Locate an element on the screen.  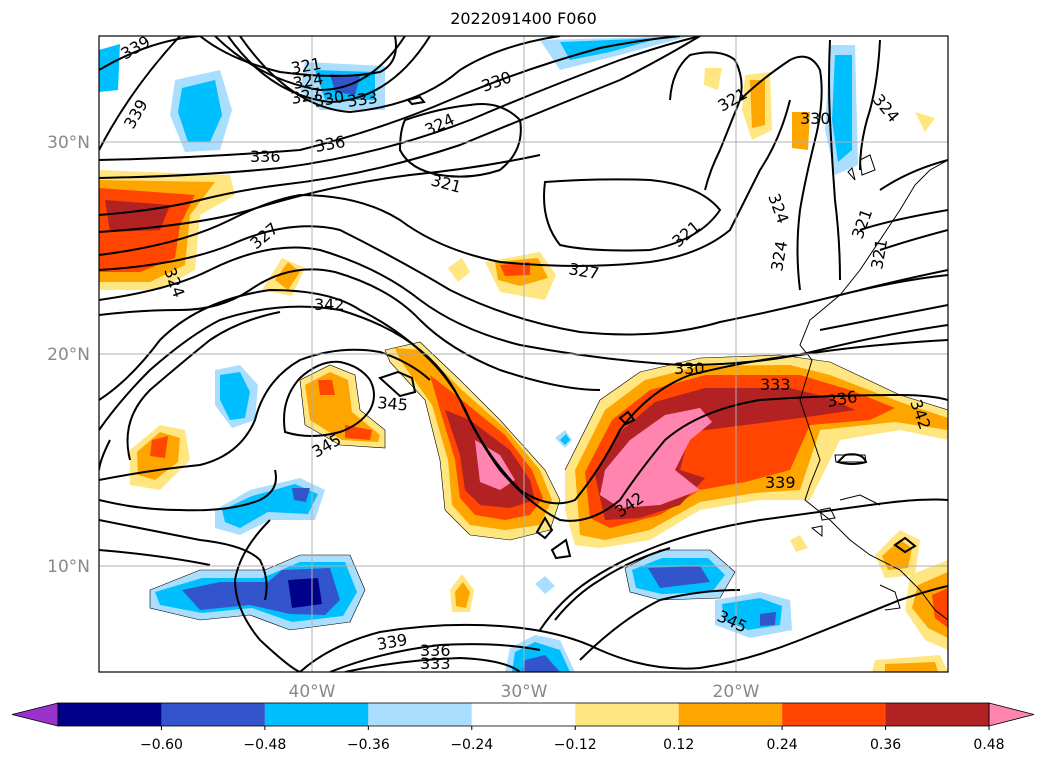
colorbar-extend-high is located at coordinates (1011, 714).